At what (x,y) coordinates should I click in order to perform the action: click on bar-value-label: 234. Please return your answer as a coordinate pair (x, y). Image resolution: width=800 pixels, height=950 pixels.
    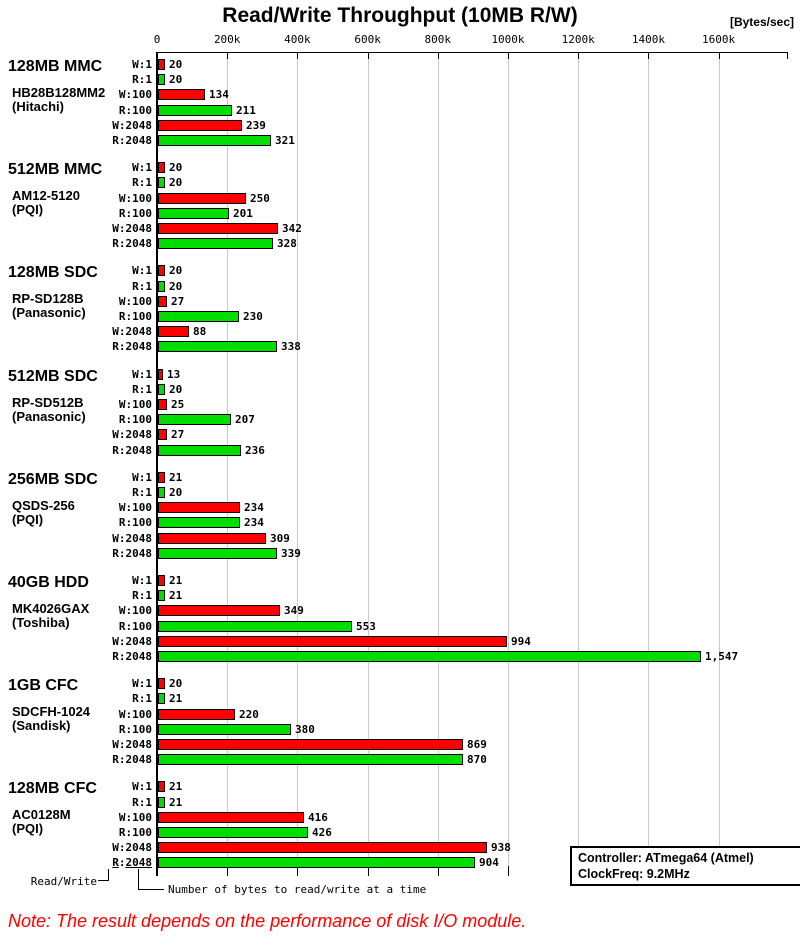
    Looking at the image, I should click on (254, 508).